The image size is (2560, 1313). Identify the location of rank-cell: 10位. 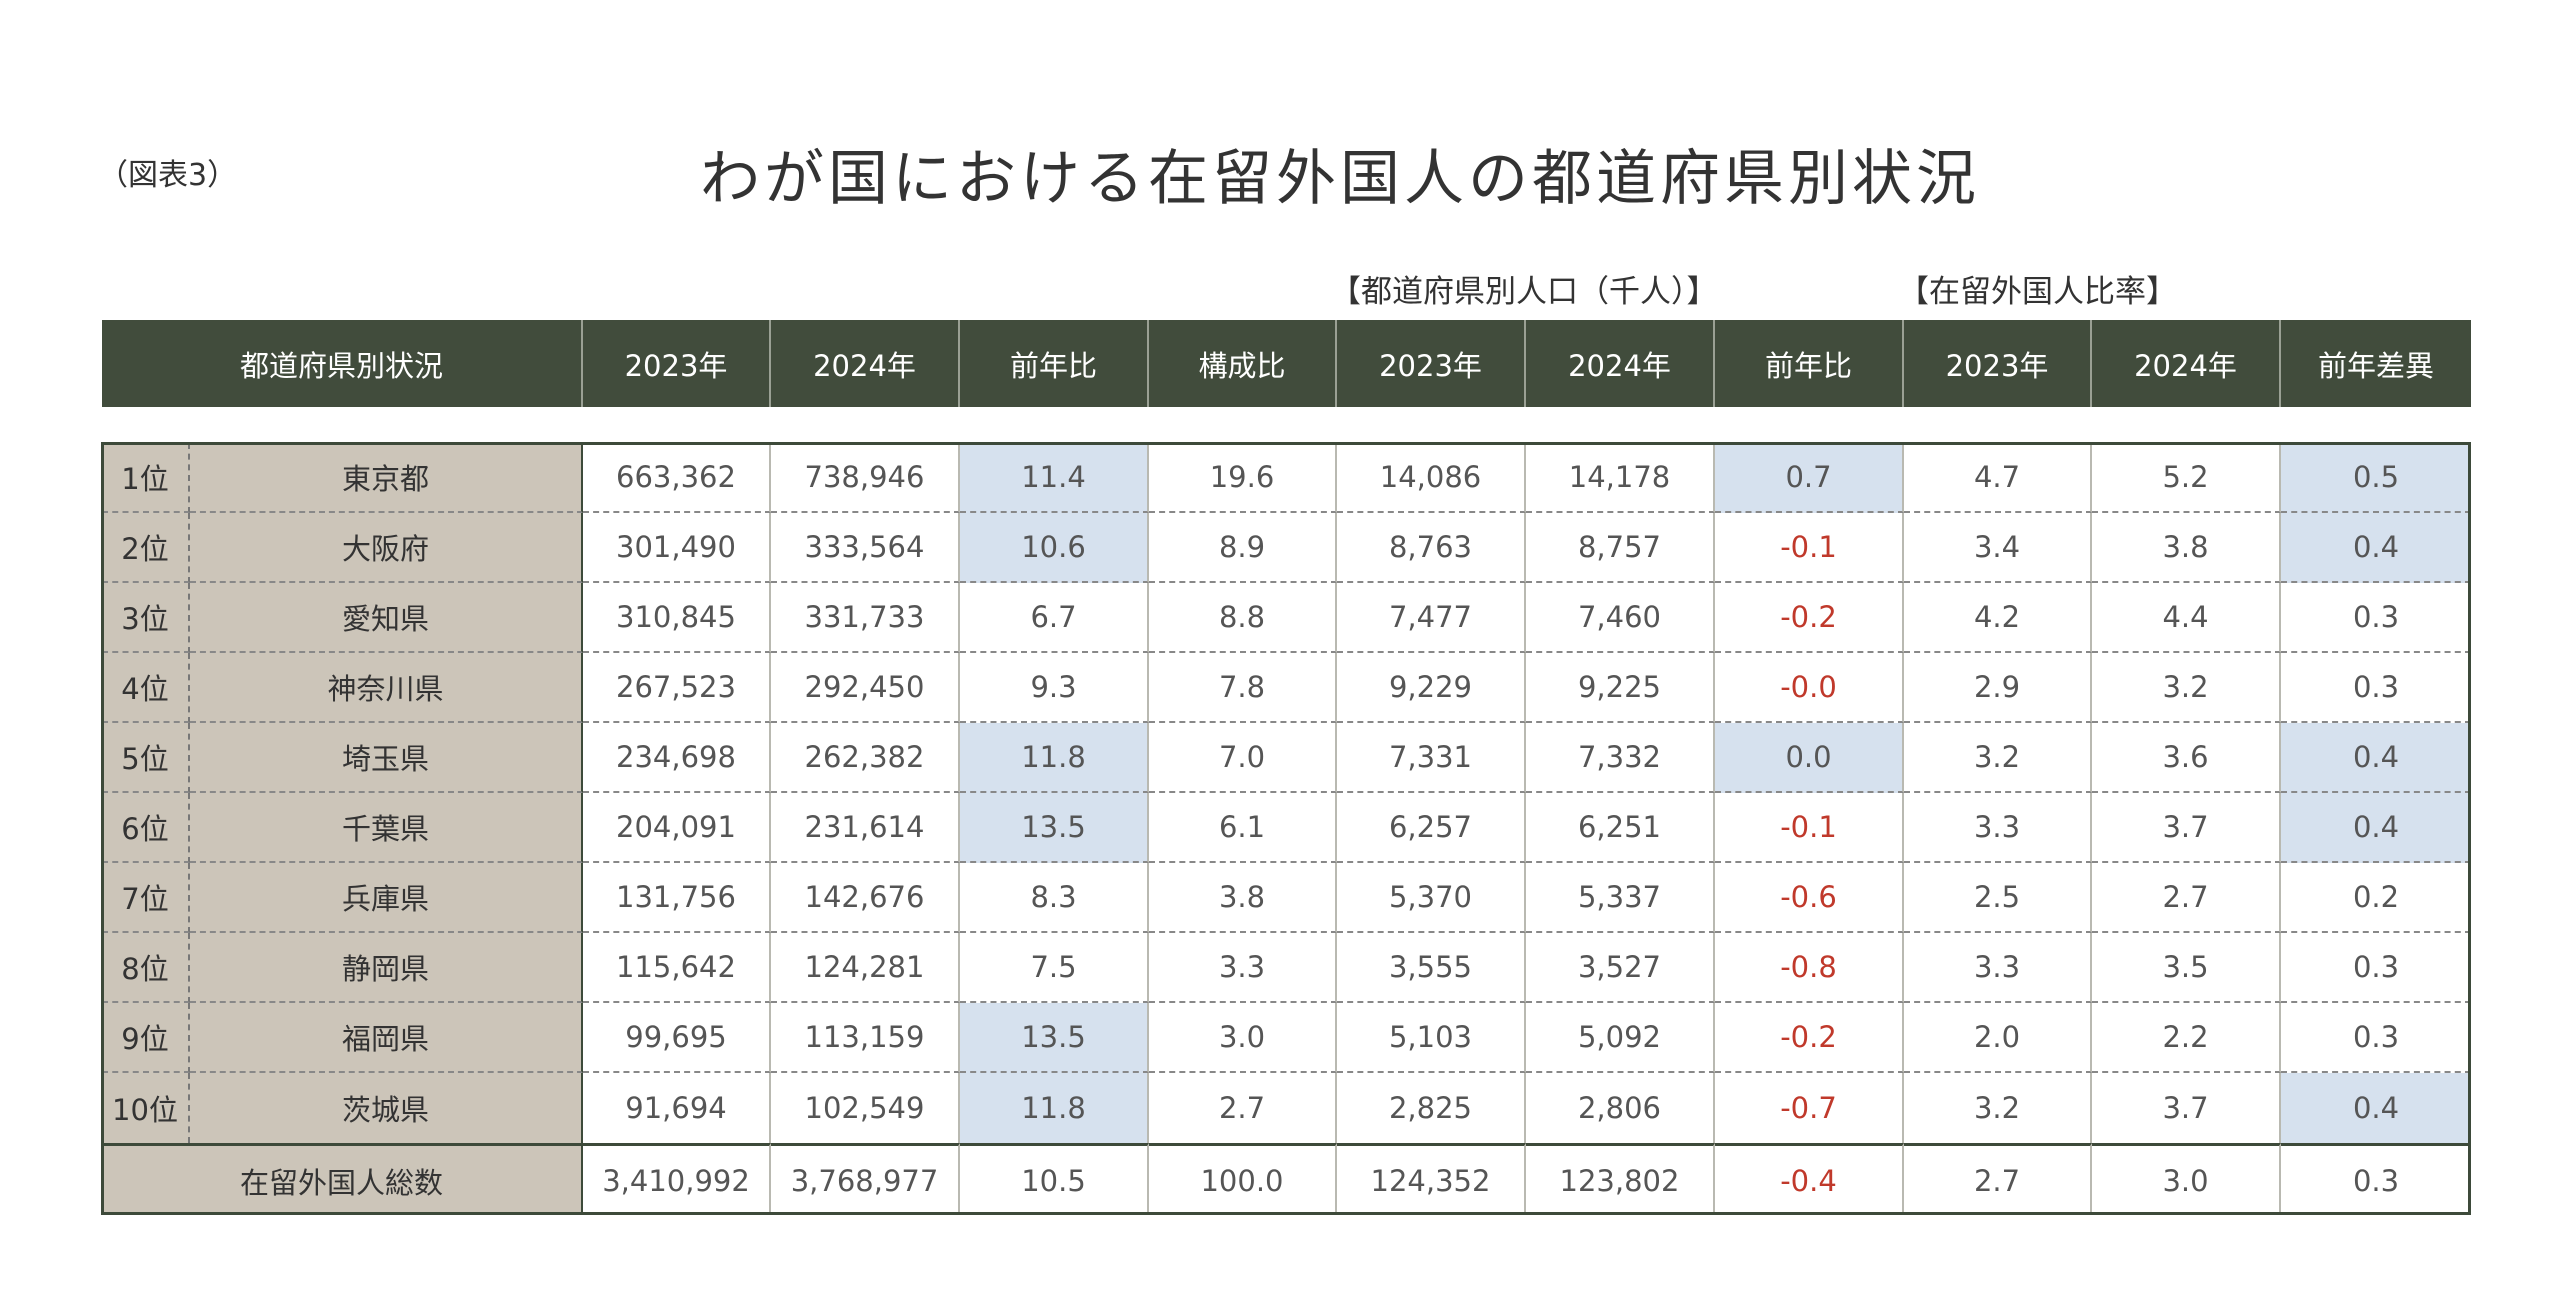
(146, 1108).